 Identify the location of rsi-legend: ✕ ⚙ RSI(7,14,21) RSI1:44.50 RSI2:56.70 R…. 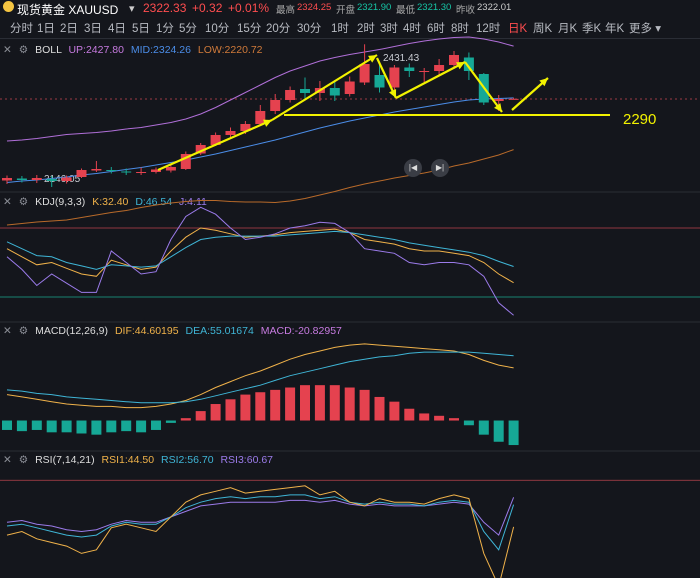
(138, 460).